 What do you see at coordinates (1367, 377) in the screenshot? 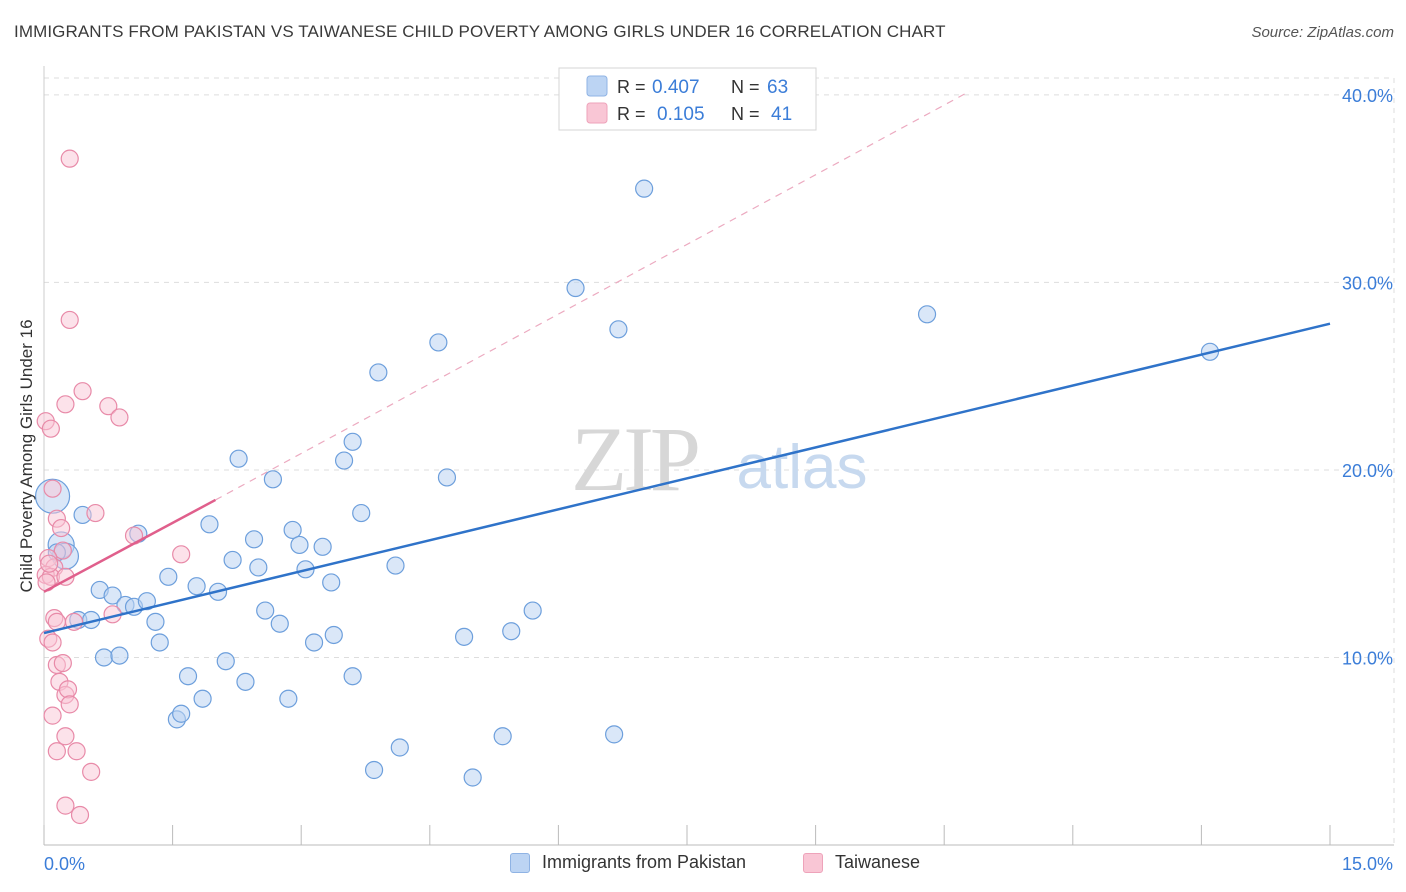
I see `y-tick-labels: 10.0% 20.0% 30.0% 40.0%` at bounding box center [1367, 377].